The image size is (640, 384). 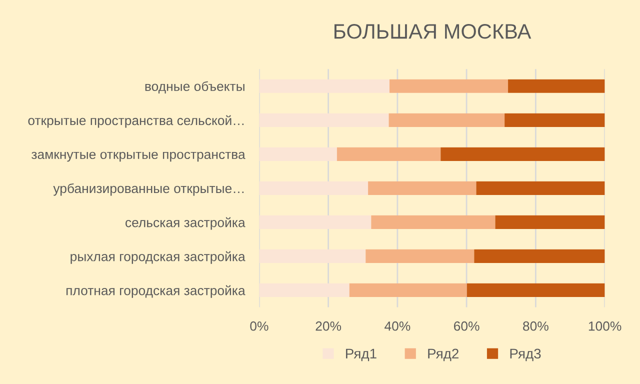 I want to click on x-tick-label: 0%, so click(x=259, y=326).